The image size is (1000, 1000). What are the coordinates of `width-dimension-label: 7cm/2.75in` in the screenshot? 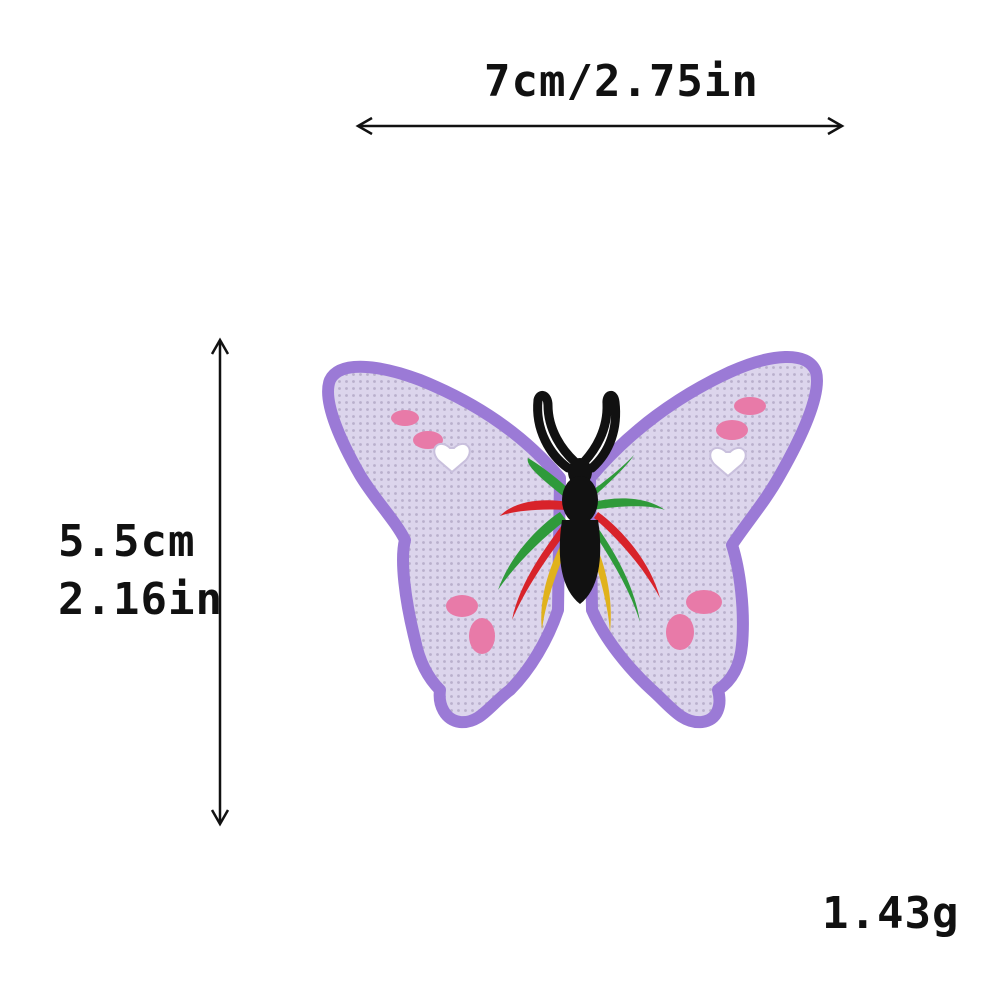 It's located at (621, 81).